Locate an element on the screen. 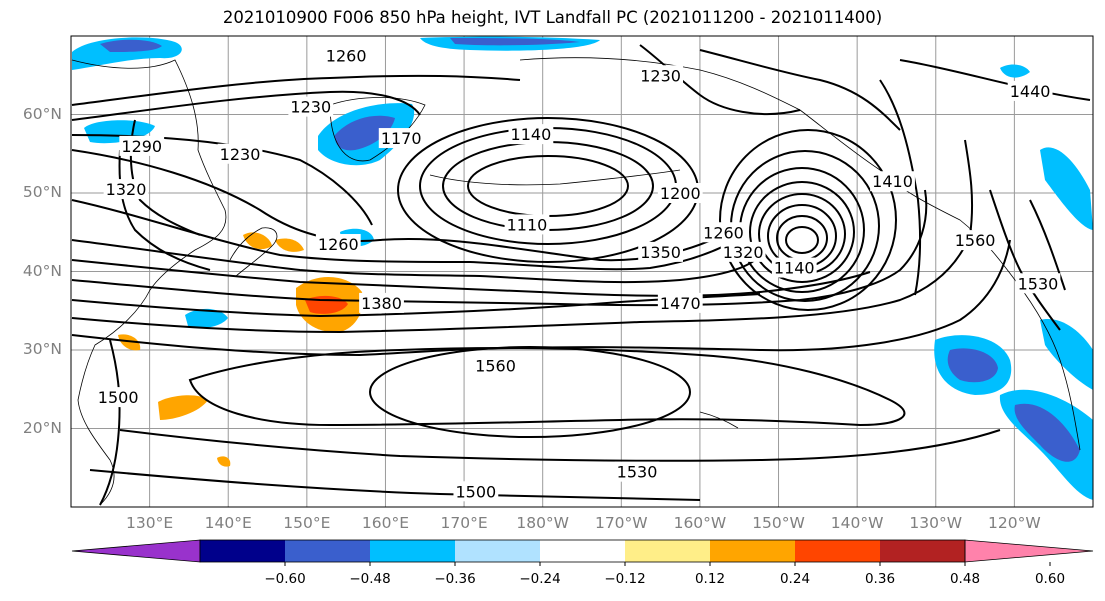 The width and height of the screenshot is (1105, 601). coastline-aleutian is located at coordinates (555, 177).